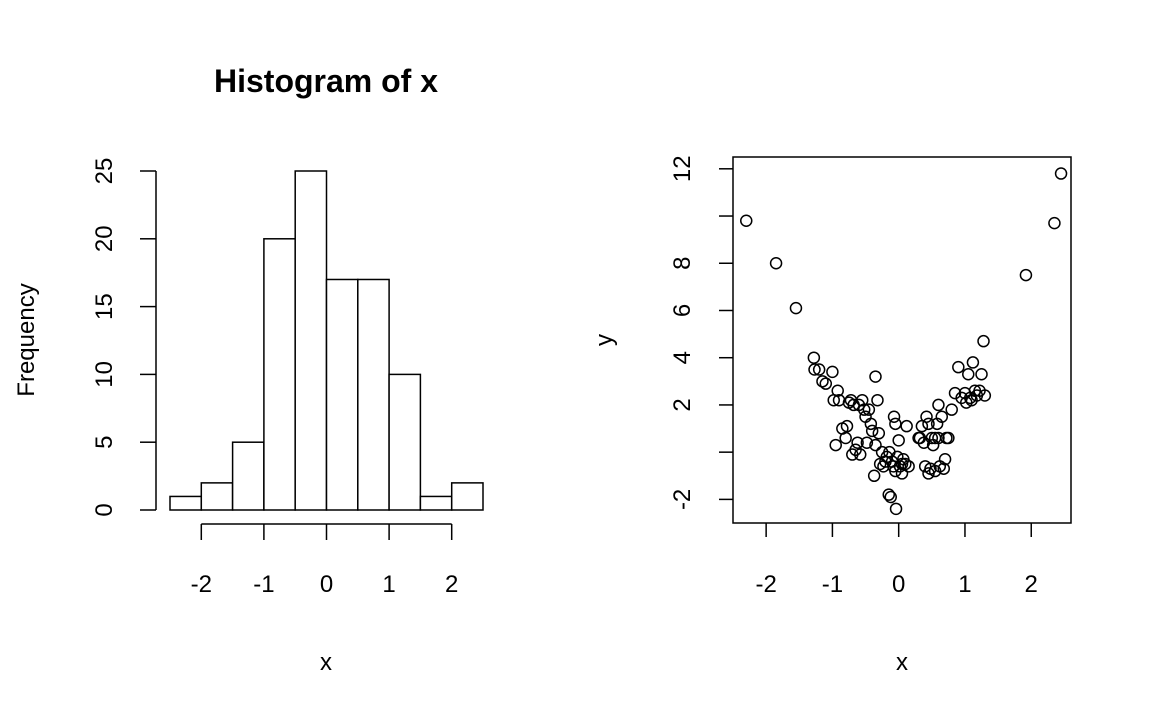 The width and height of the screenshot is (1152, 720). I want to click on scatter-x-tick-label: 2, so click(1031, 584).